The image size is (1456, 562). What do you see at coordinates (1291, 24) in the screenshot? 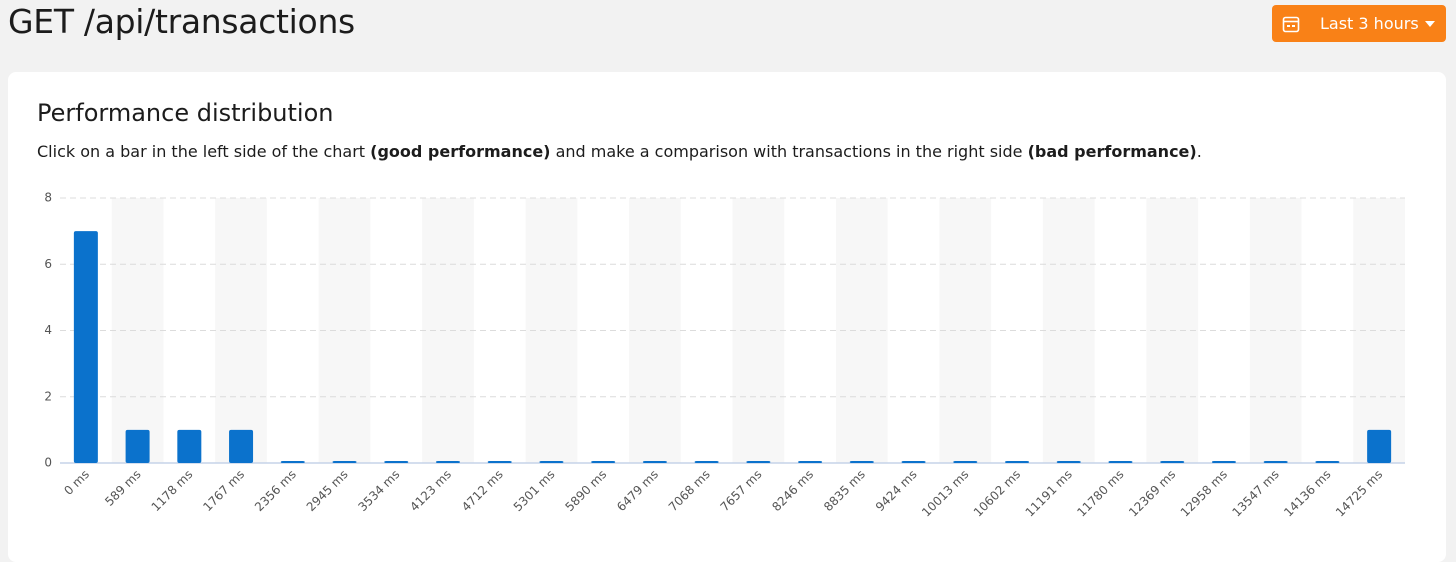
I see `calendar-icon` at bounding box center [1291, 24].